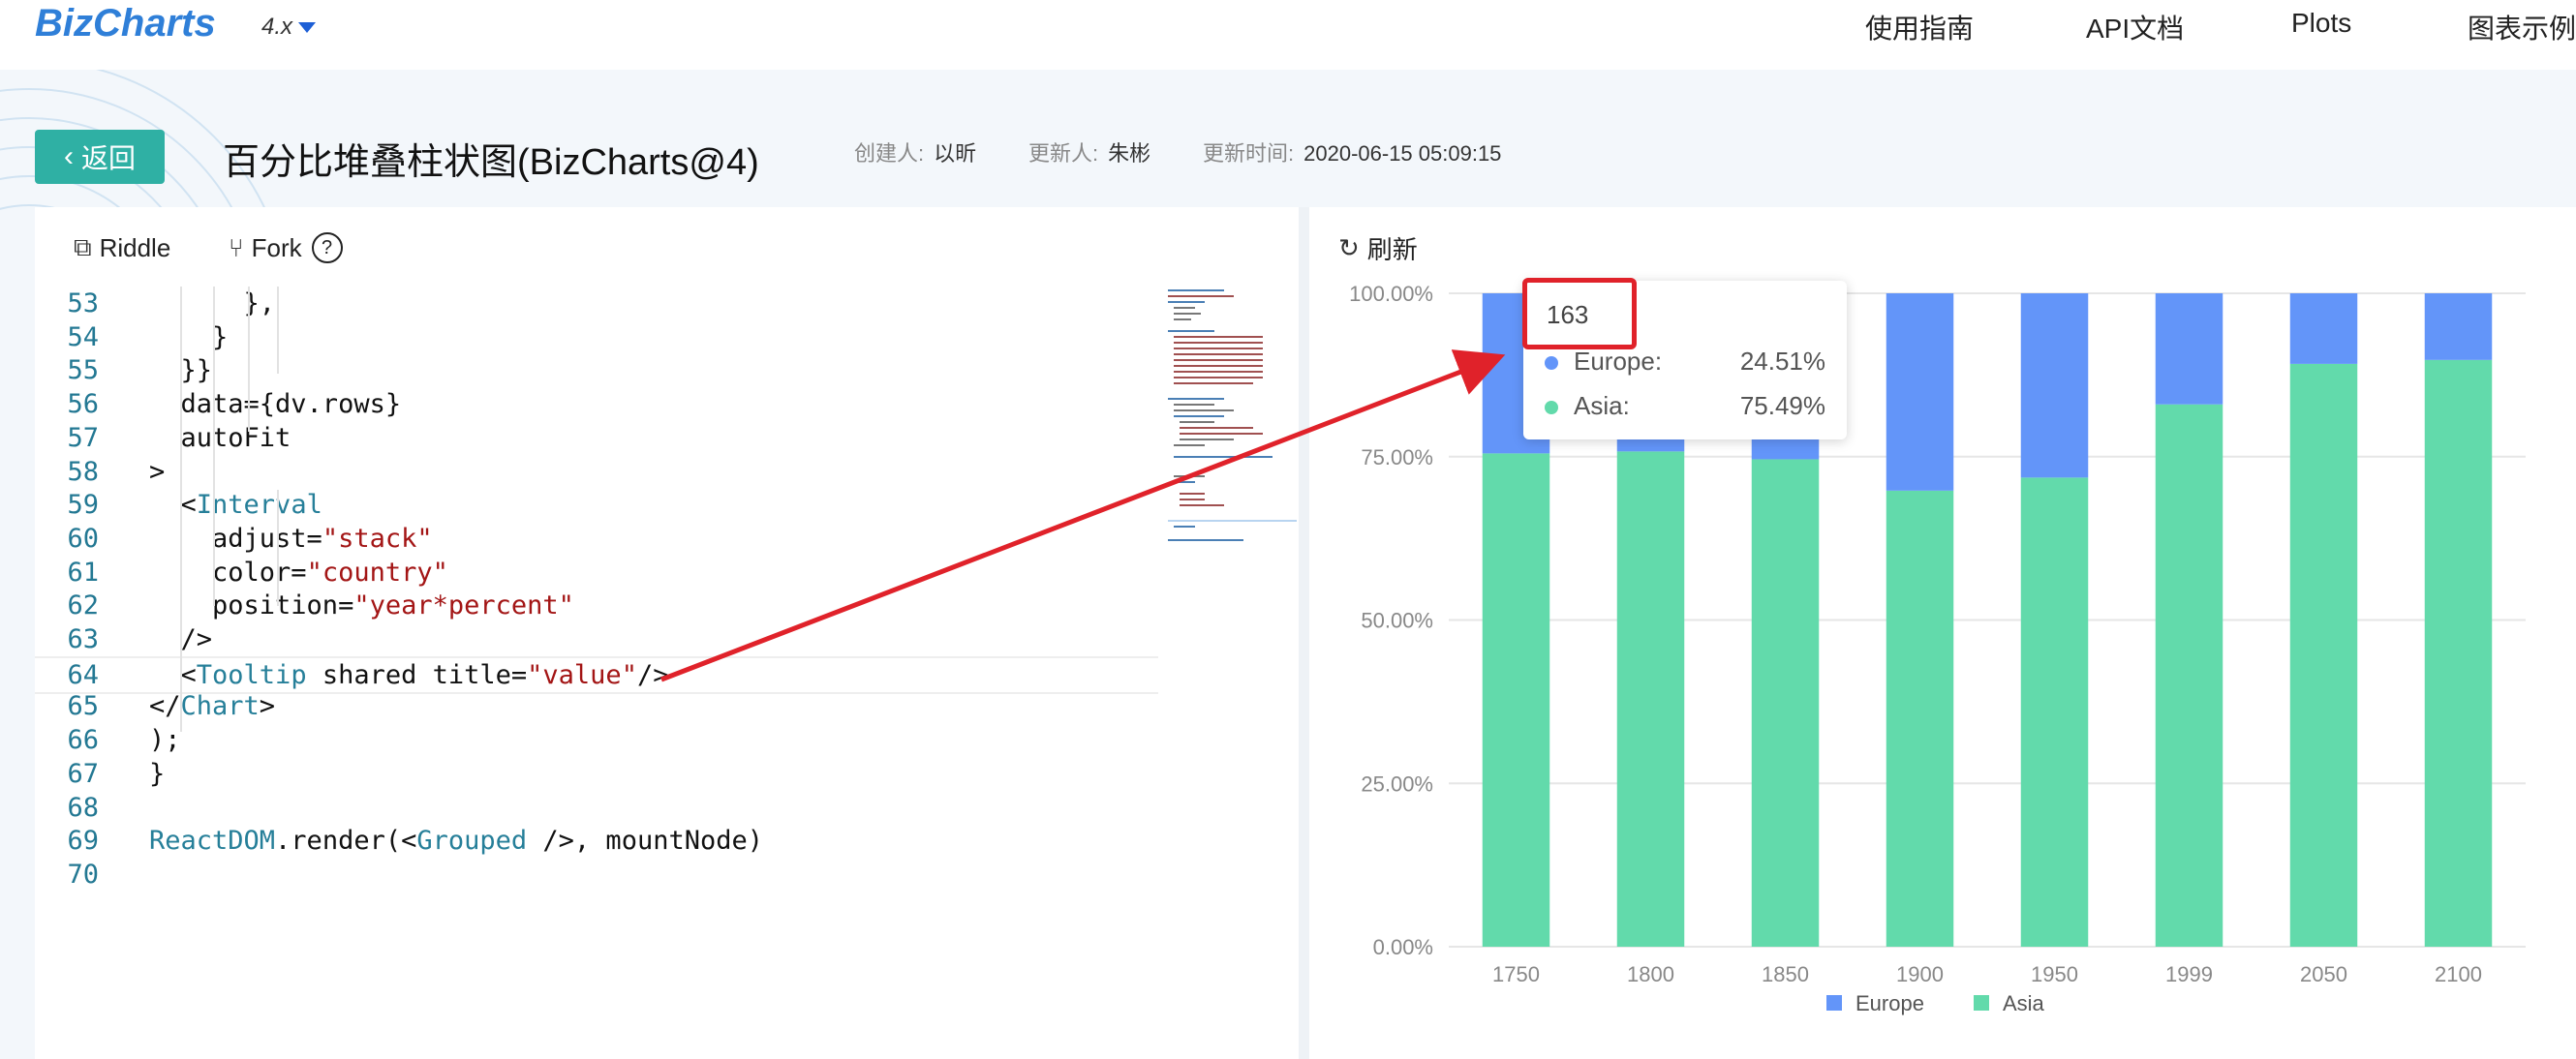 Image resolution: width=2576 pixels, height=1059 pixels. Describe the element at coordinates (955, 153) in the screenshot. I see `creator-value: 以昕` at that location.